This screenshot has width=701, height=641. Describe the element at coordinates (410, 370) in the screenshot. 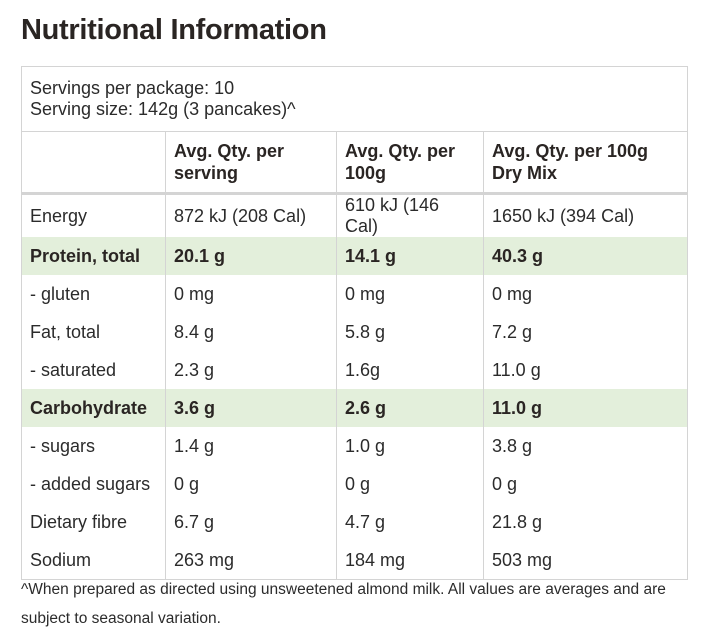

I see `row-value: 1.6g` at that location.